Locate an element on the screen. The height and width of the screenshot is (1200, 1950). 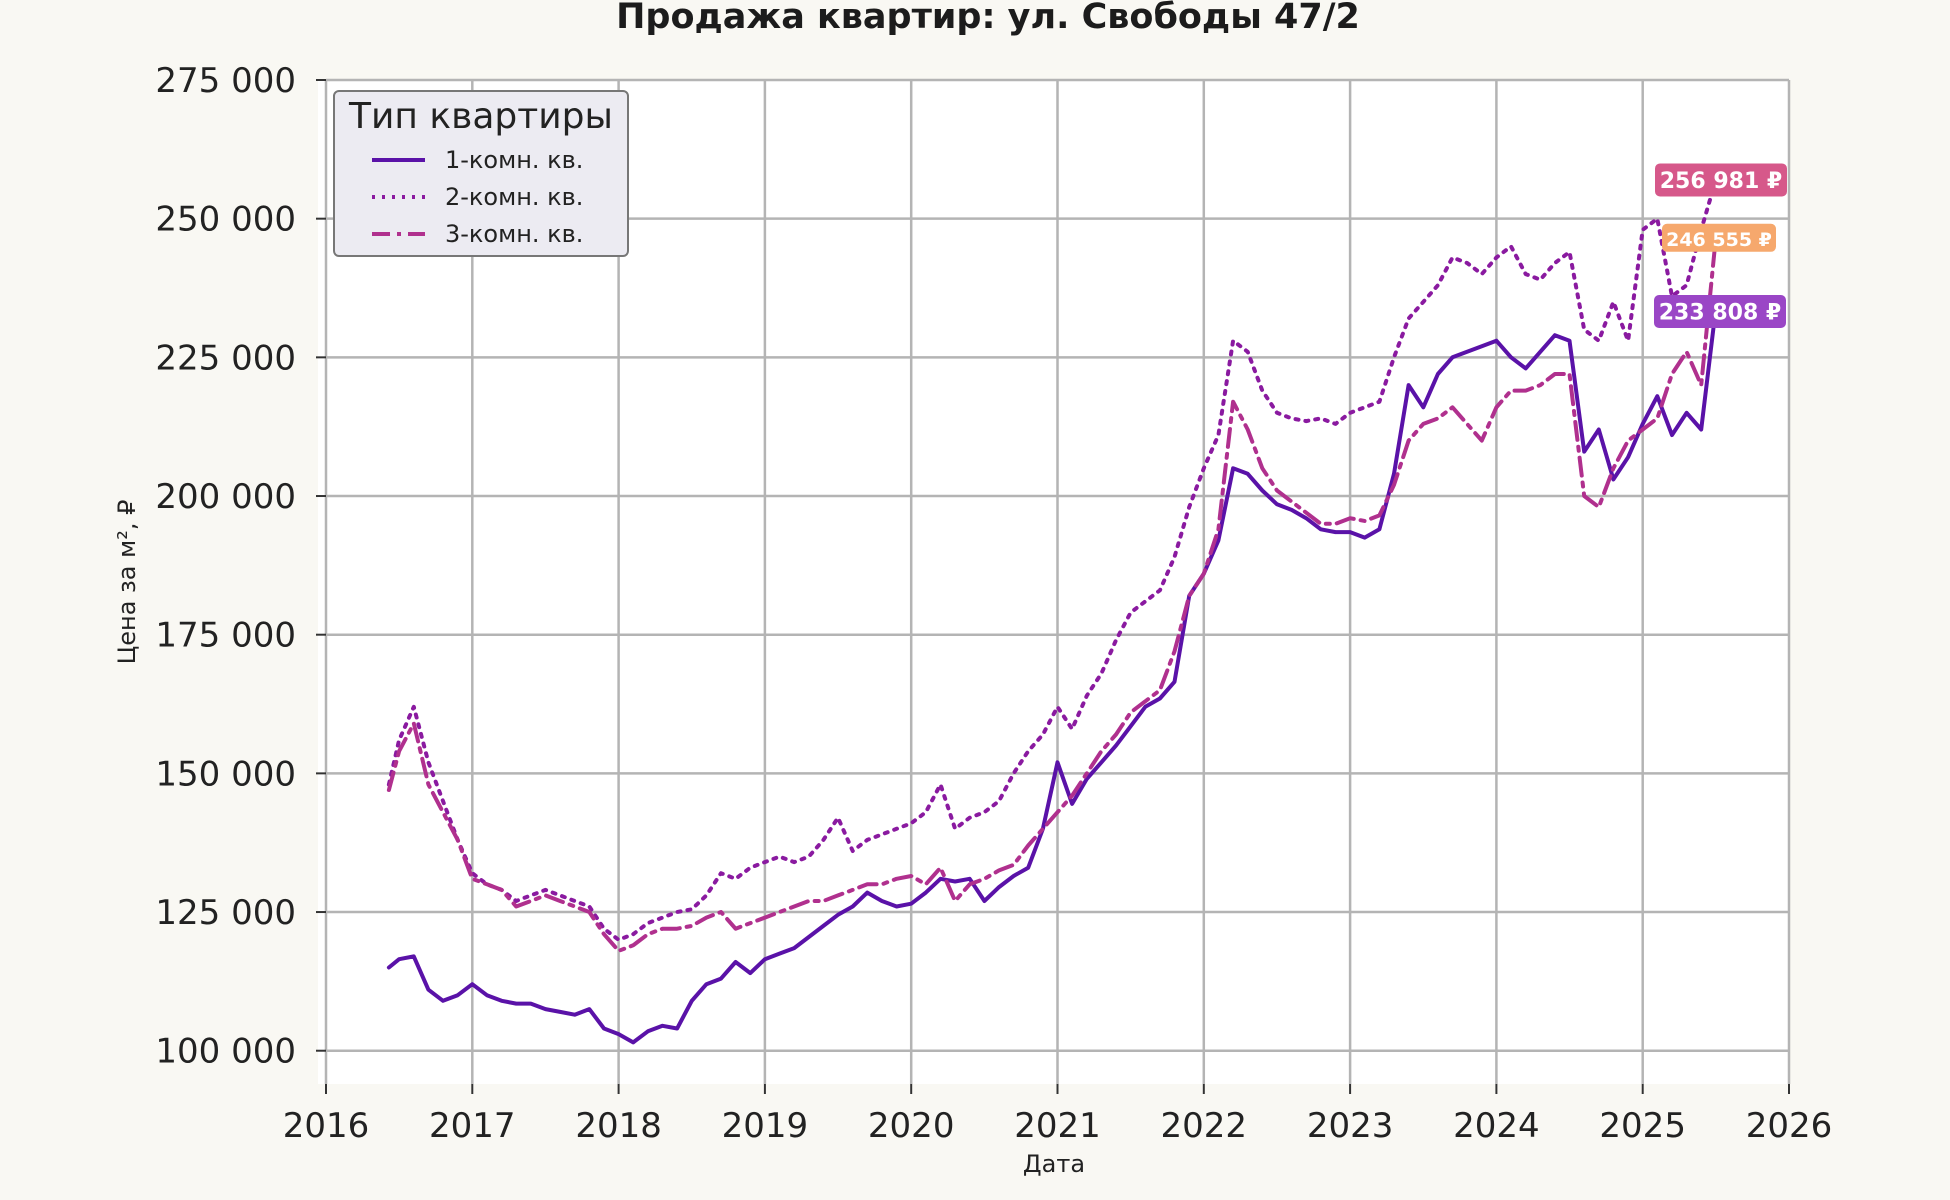
legend-title: Тип квартиры is located at coordinates (480, 116).